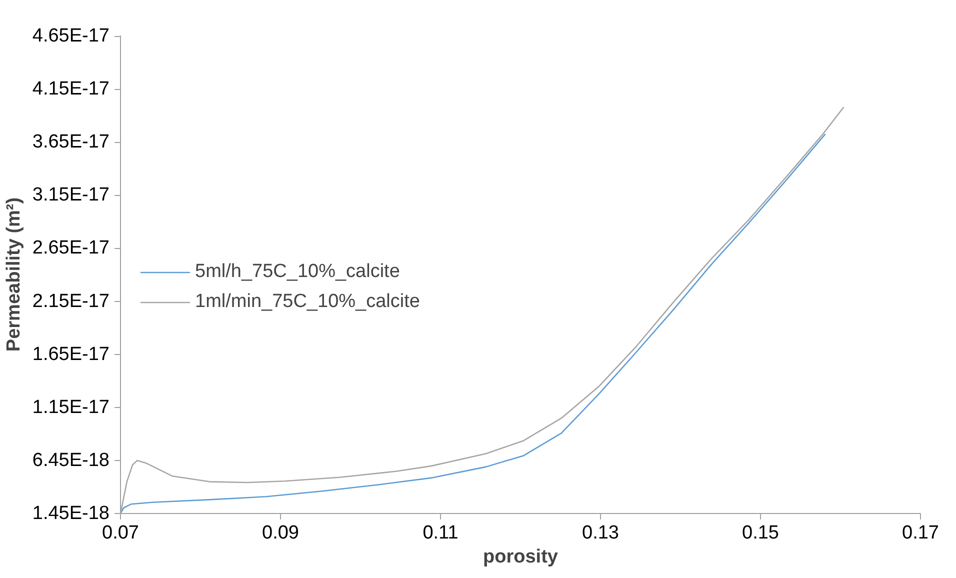 The height and width of the screenshot is (578, 956). What do you see at coordinates (71, 407) in the screenshot?
I see `y-tick-label: 1.15E-17` at bounding box center [71, 407].